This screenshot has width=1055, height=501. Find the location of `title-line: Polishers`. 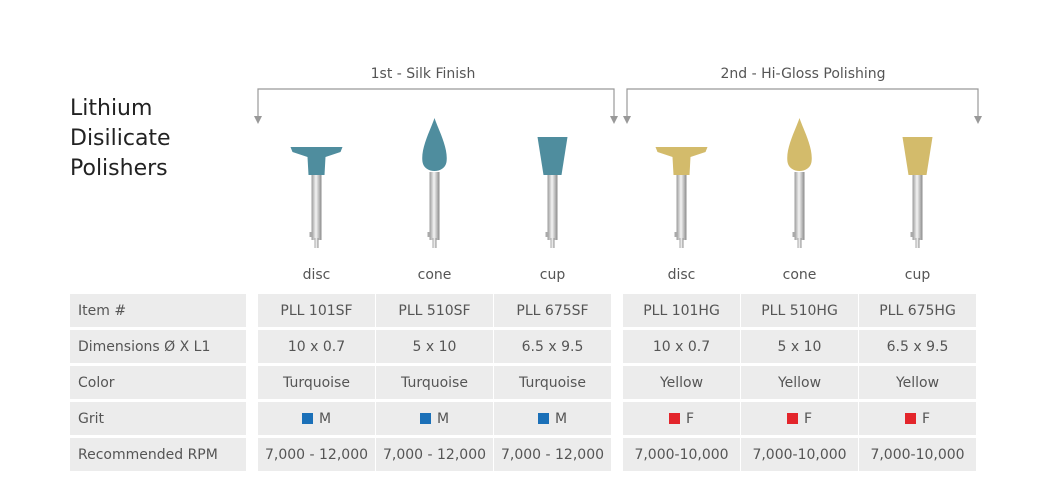

title-line: Polishers is located at coordinates (119, 168).